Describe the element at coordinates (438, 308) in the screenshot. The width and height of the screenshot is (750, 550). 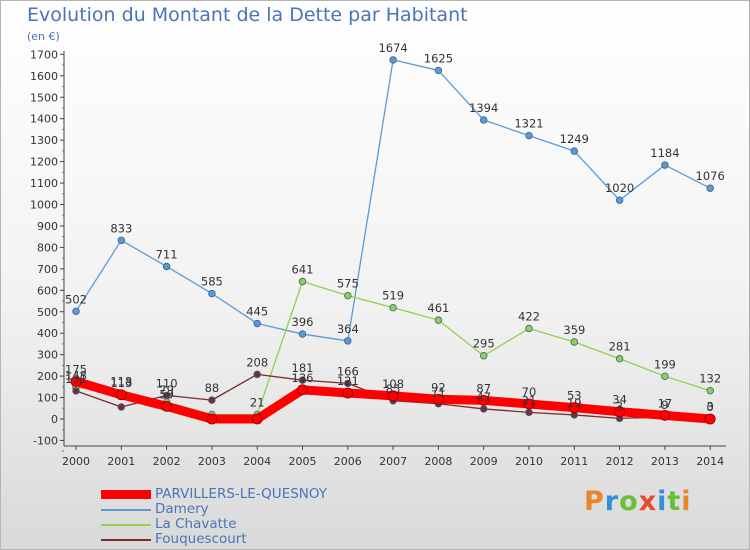
I see `data-label: 461` at that location.